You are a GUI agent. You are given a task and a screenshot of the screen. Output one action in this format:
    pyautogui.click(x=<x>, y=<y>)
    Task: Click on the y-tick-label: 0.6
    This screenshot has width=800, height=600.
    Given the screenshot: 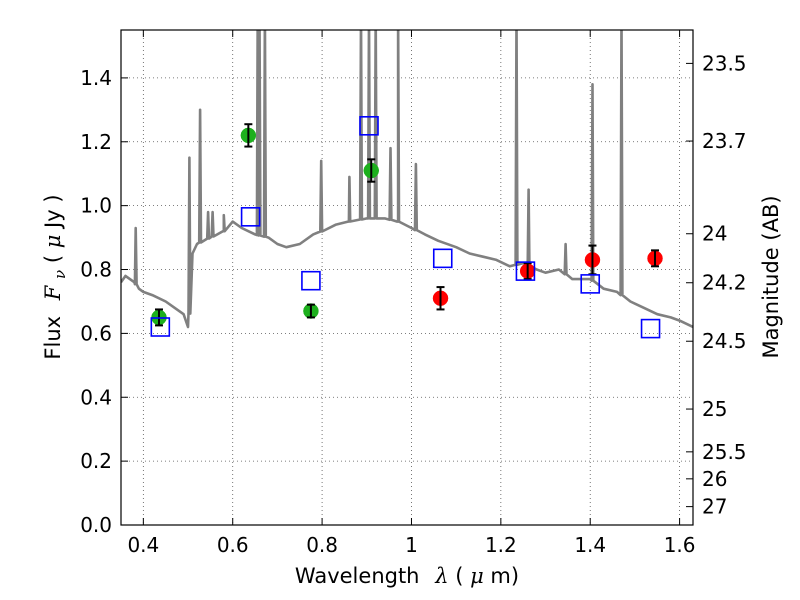 What is the action you would take?
    pyautogui.click(x=96, y=333)
    